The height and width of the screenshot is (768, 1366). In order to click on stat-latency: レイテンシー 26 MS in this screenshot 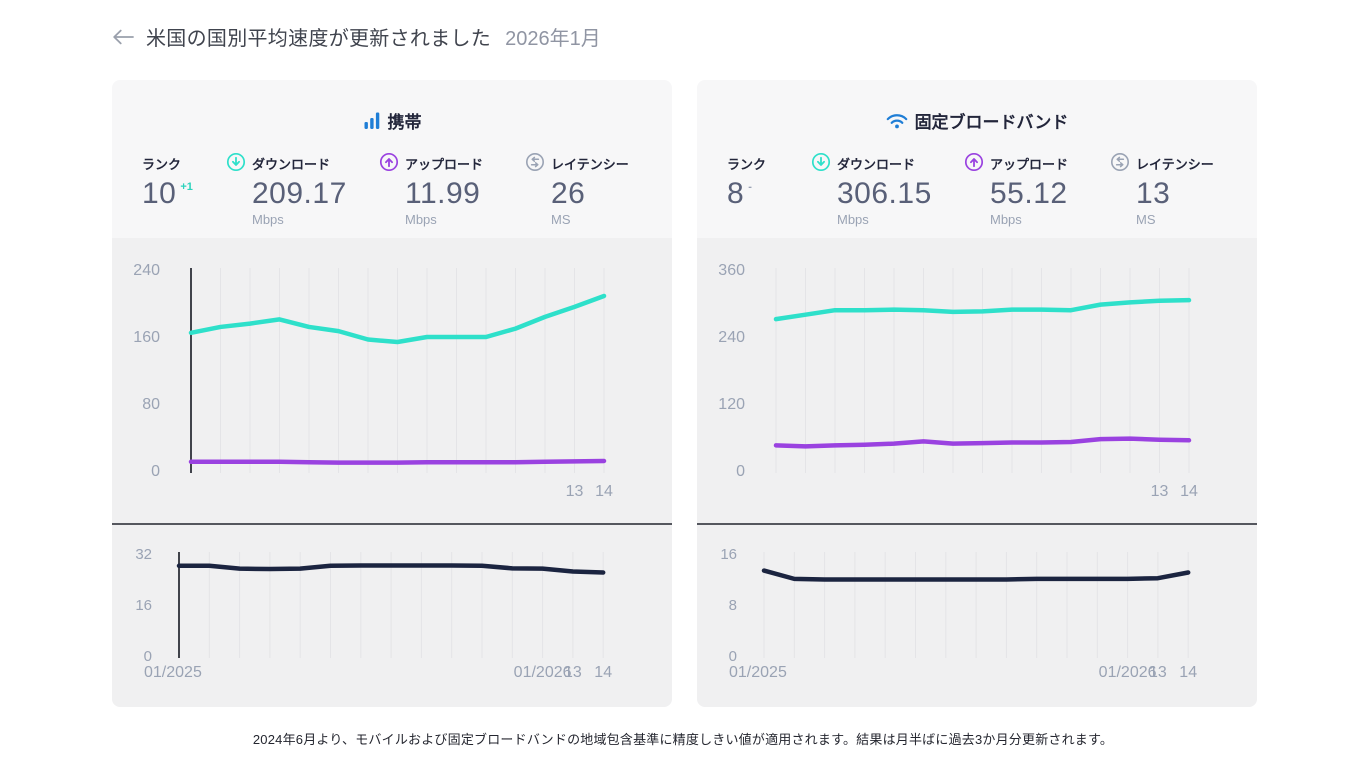, I will do `click(584, 189)`.